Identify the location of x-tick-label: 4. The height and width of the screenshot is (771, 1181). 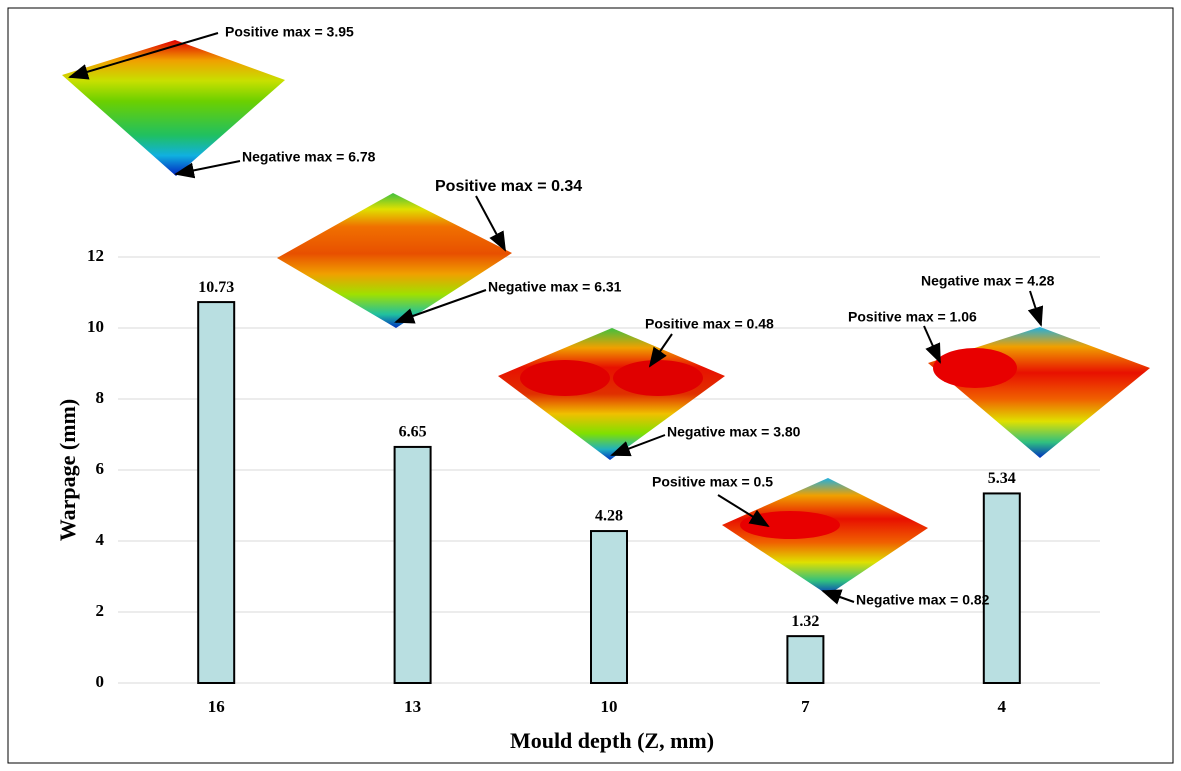
(1002, 706).